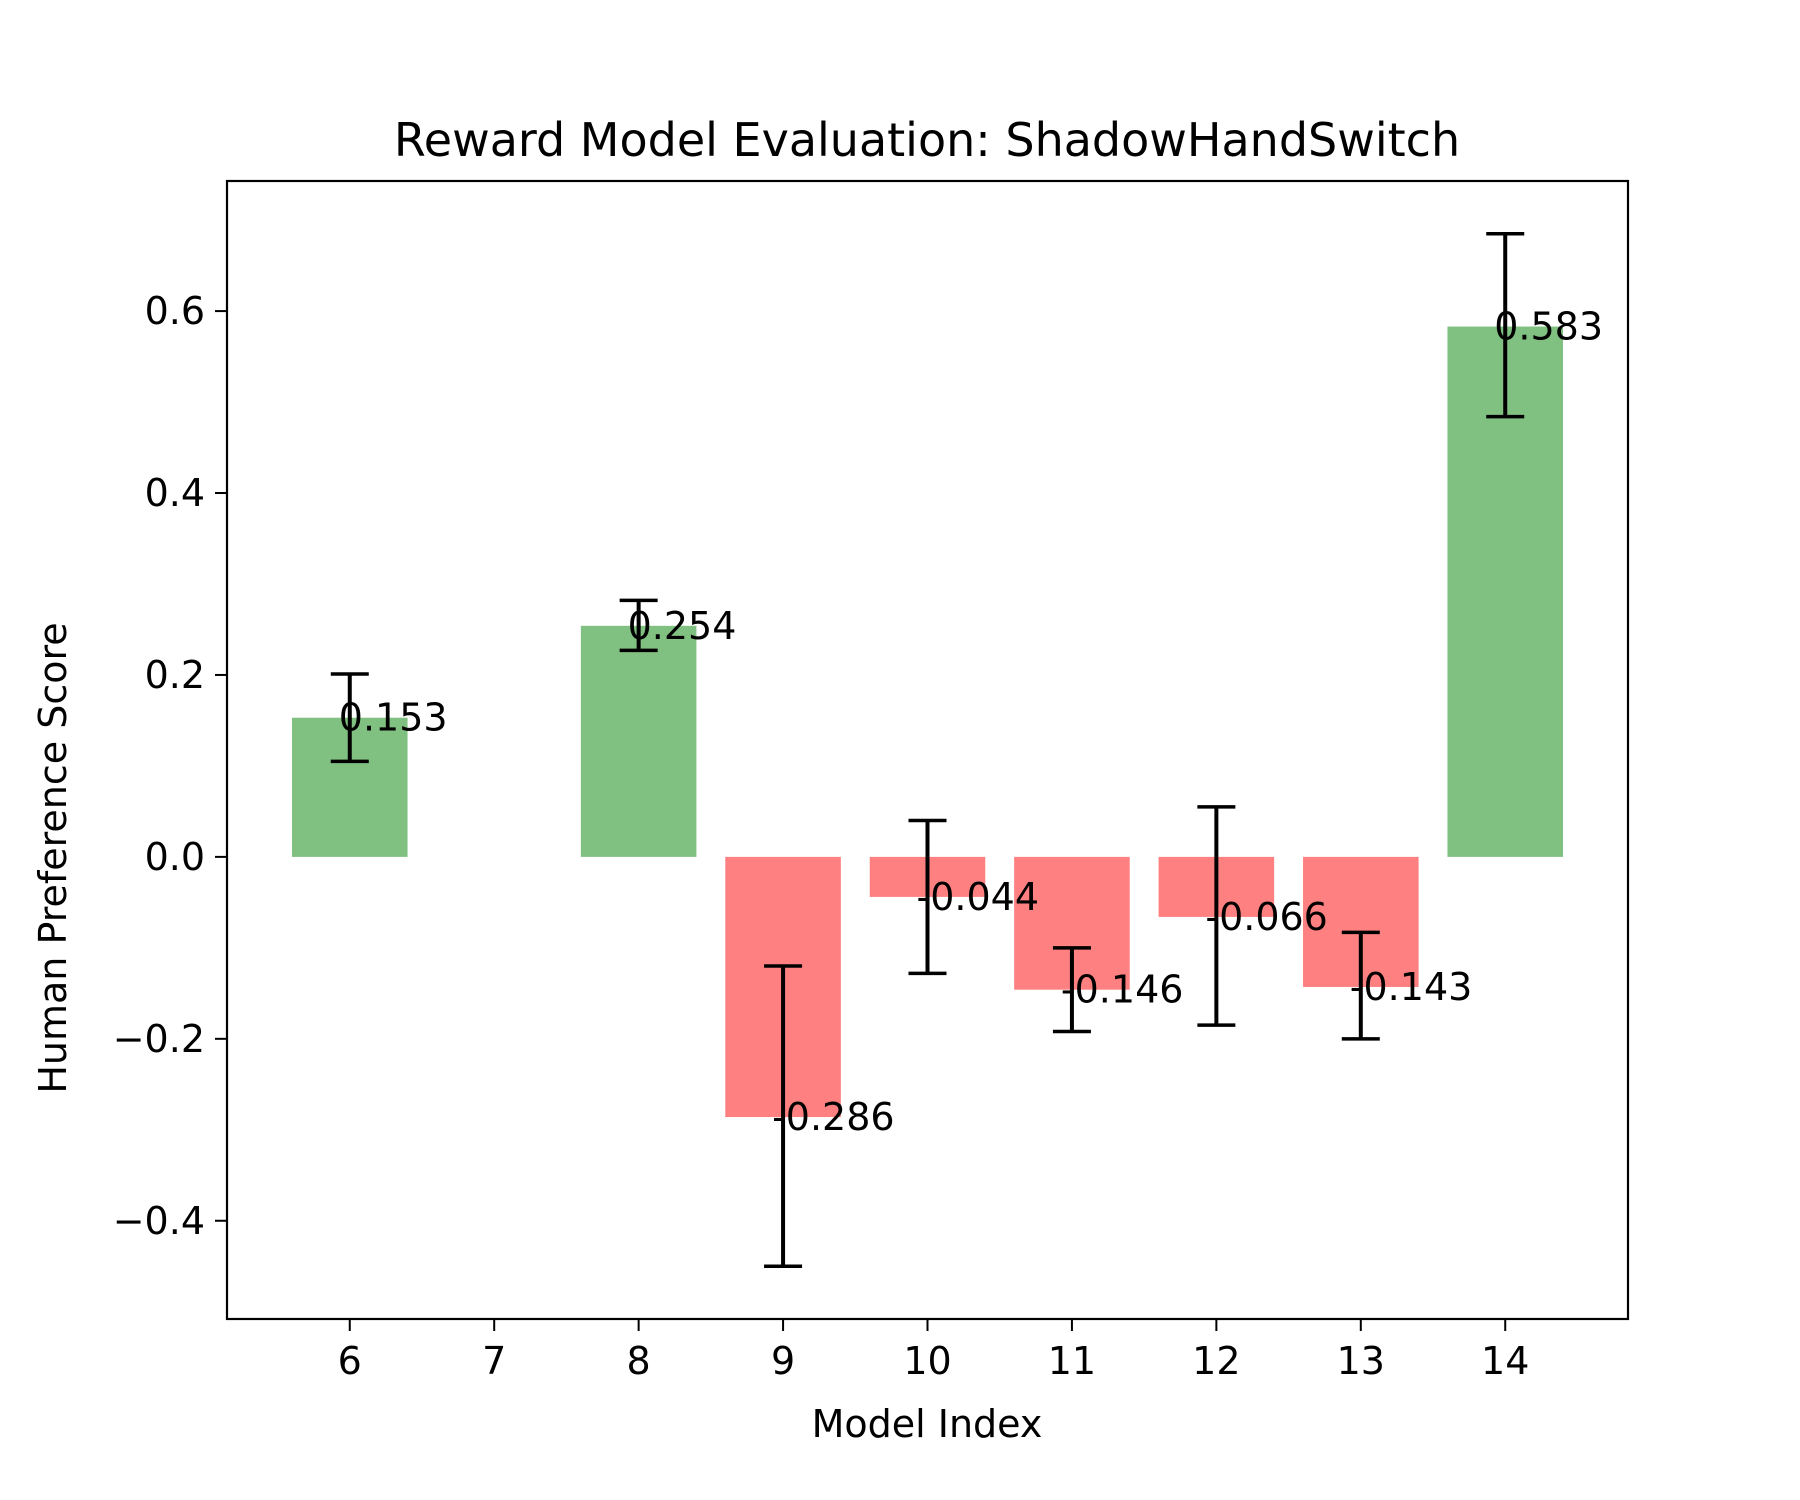  What do you see at coordinates (639, 1361) in the screenshot?
I see `x-tick-label-8: 8` at bounding box center [639, 1361].